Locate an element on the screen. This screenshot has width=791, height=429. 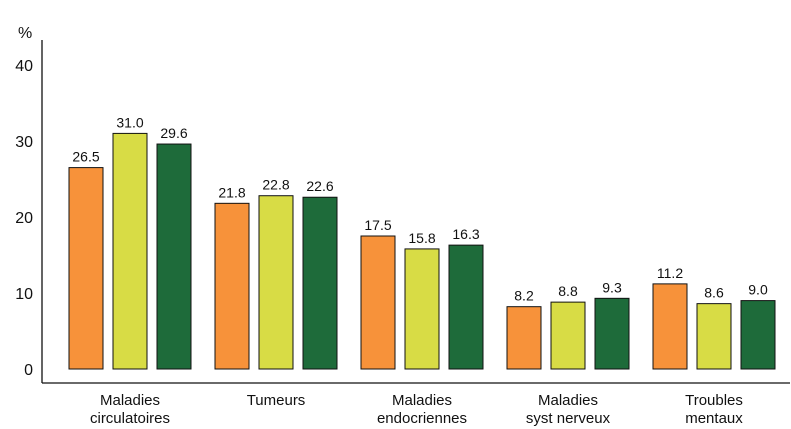
category-label: circulatoires is located at coordinates (130, 418).